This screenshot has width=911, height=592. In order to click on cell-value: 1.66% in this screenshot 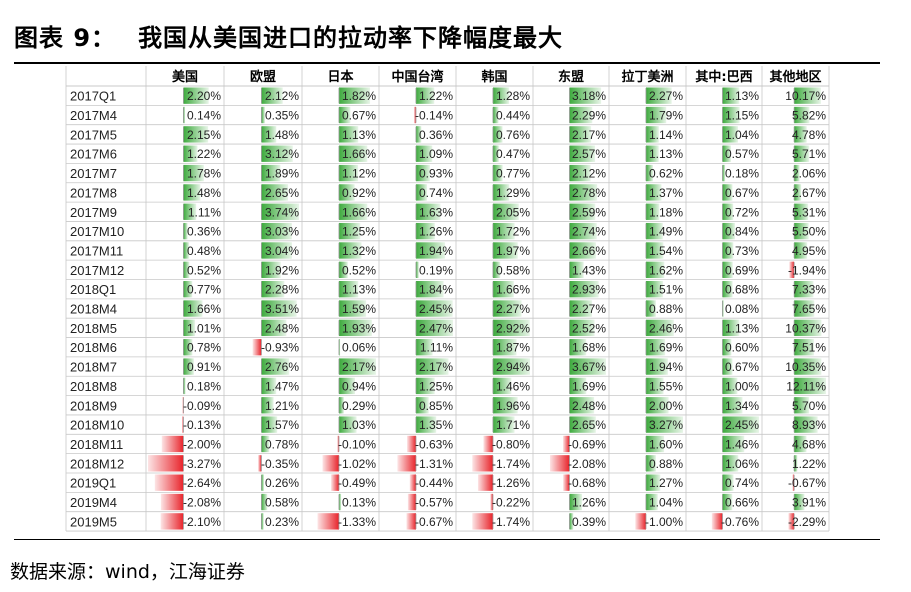, I will do `click(204, 309)`.